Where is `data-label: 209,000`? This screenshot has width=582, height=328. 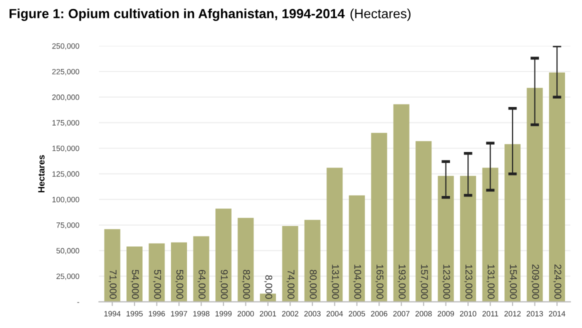 data-label: 209,000 is located at coordinates (535, 281).